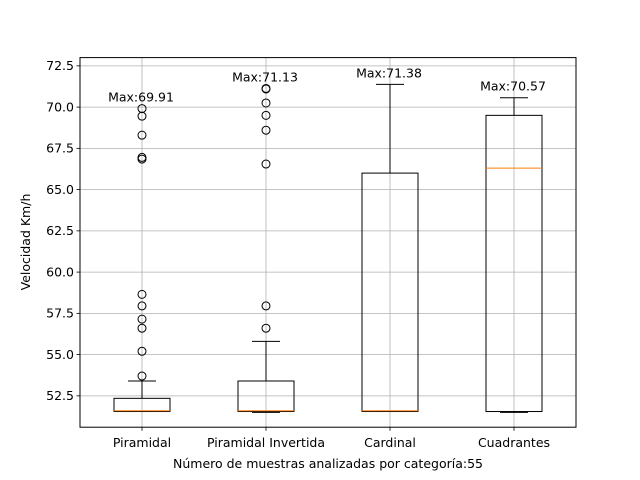 This screenshot has height=480, width=640. What do you see at coordinates (60, 271) in the screenshot?
I see `y-tick-label: 60.0` at bounding box center [60, 271].